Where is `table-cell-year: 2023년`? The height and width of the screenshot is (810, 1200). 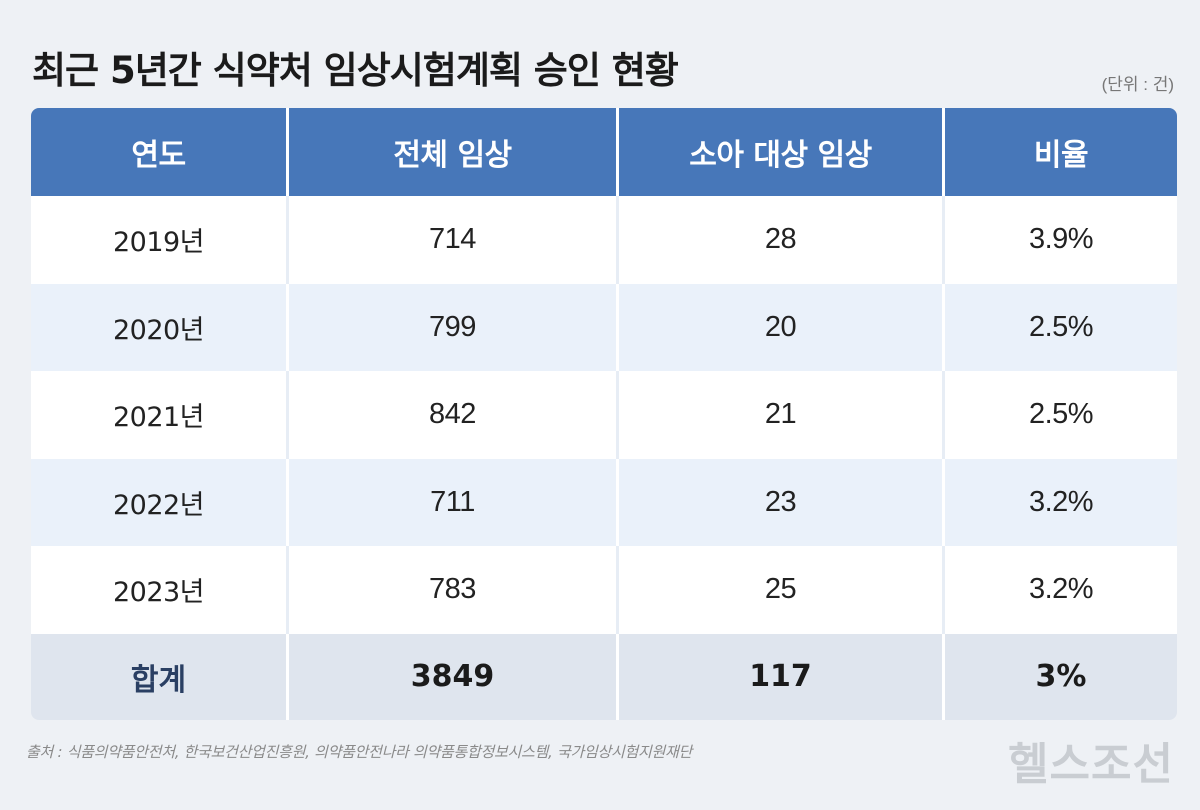 table-cell-year: 2023년 is located at coordinates (160, 590).